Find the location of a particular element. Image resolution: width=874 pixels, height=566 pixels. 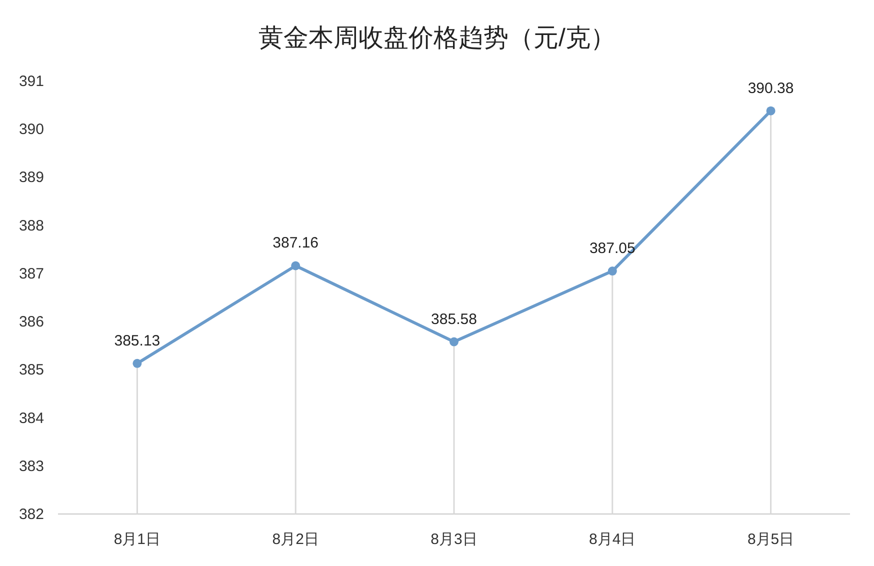

y-tick-label: 383 is located at coordinates (31, 466).